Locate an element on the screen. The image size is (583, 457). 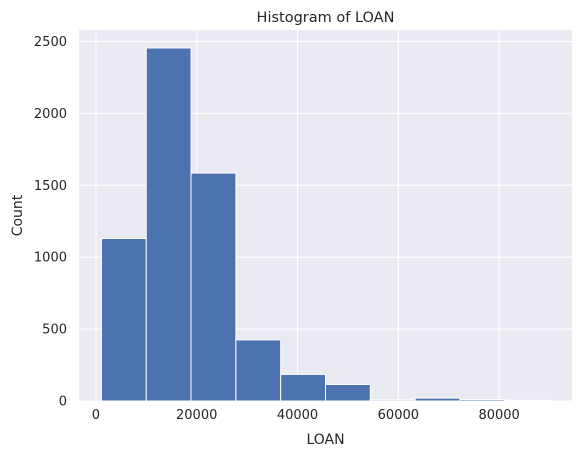
x-tick-label: 20000 is located at coordinates (196, 415).